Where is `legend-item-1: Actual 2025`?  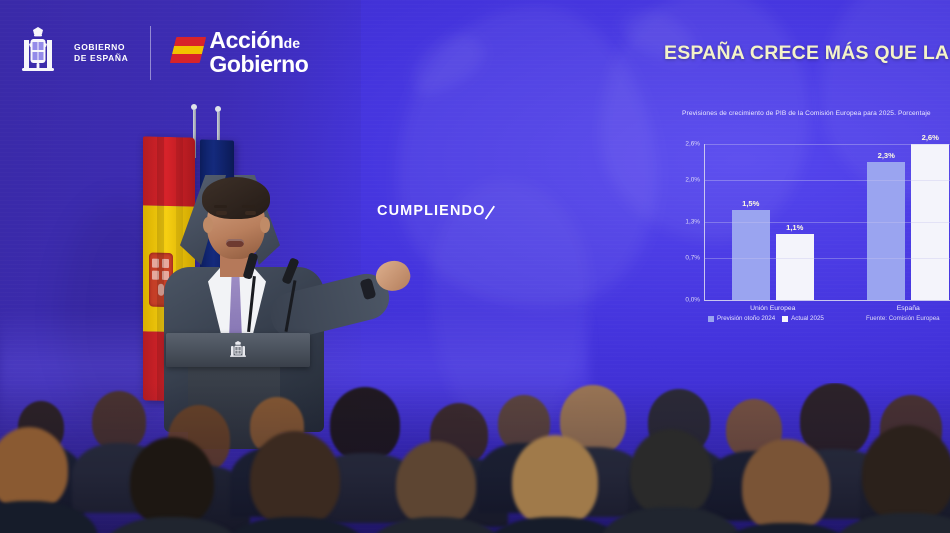
legend-item-1: Actual 2025 is located at coordinates (803, 318).